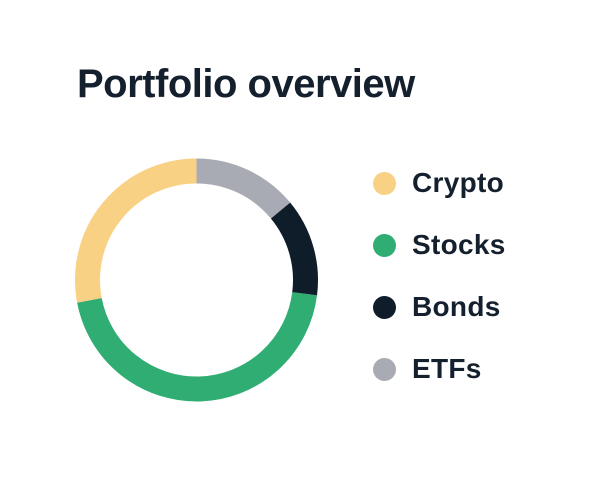  I want to click on donut-segment-bonds, so click(294, 249).